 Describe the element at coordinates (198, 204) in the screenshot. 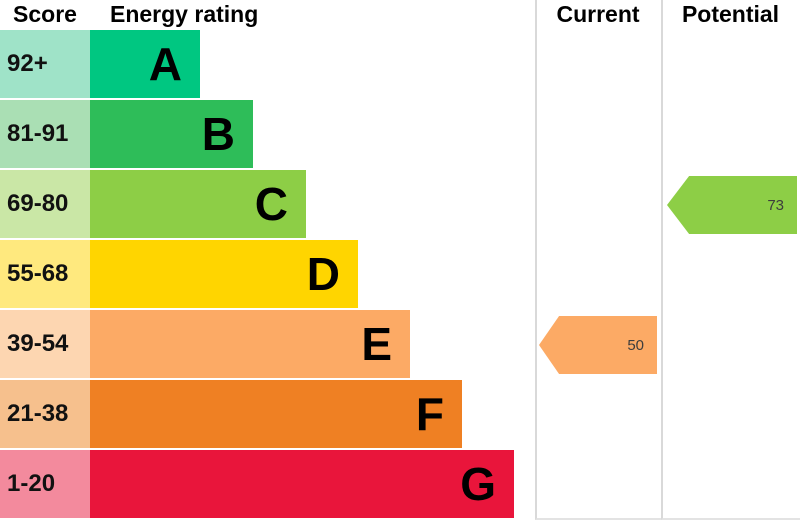

I see `band-bar-c: C` at that location.